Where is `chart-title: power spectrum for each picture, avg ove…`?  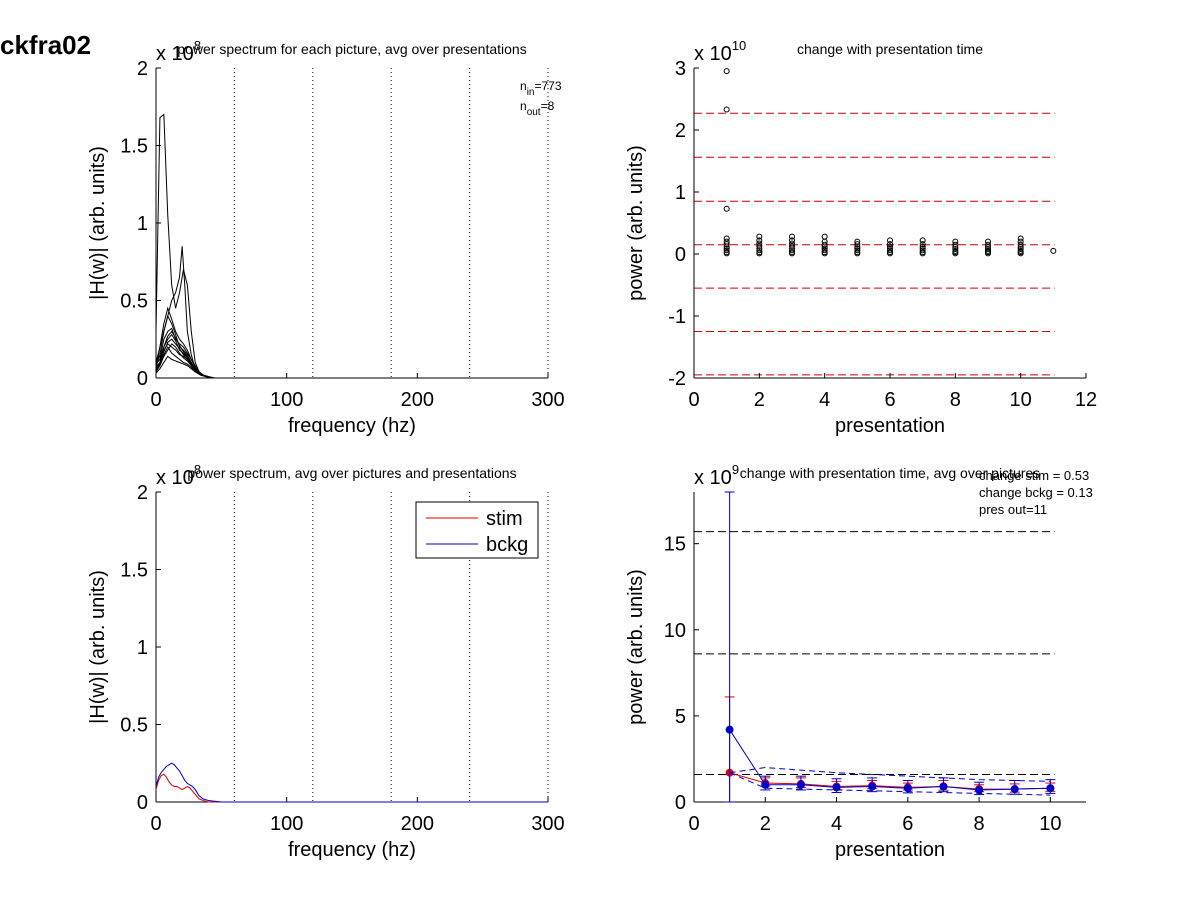 chart-title: power spectrum for each picture, avg ove… is located at coordinates (351, 49).